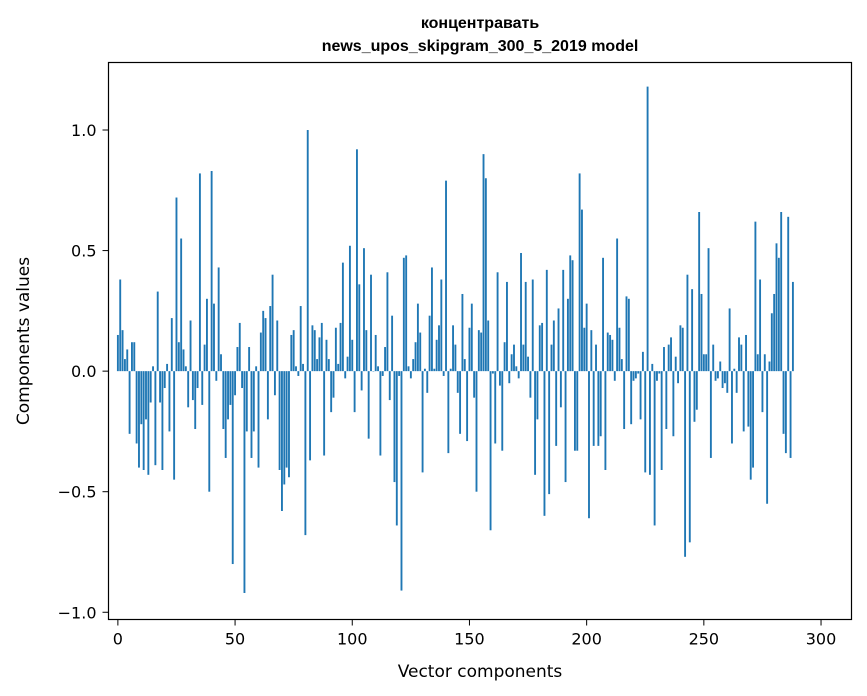  I want to click on y-axis-ticks: −1.0 −0.5 0.0 0.5 1.0, so click(83, 371).